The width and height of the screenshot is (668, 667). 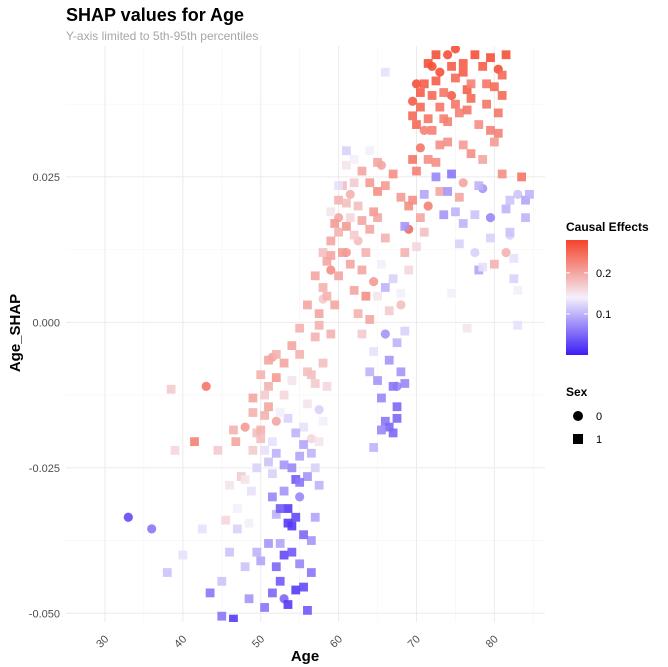 What do you see at coordinates (305, 656) in the screenshot?
I see `x-axis-title: Age` at bounding box center [305, 656].